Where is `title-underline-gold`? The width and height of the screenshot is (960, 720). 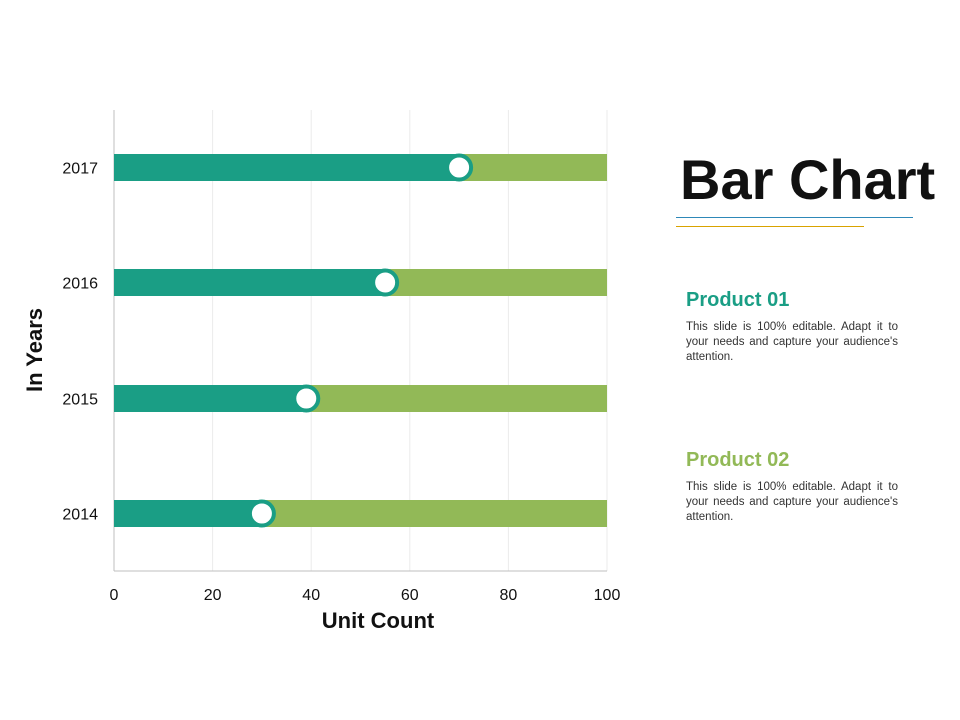
title-underline-gold is located at coordinates (770, 226).